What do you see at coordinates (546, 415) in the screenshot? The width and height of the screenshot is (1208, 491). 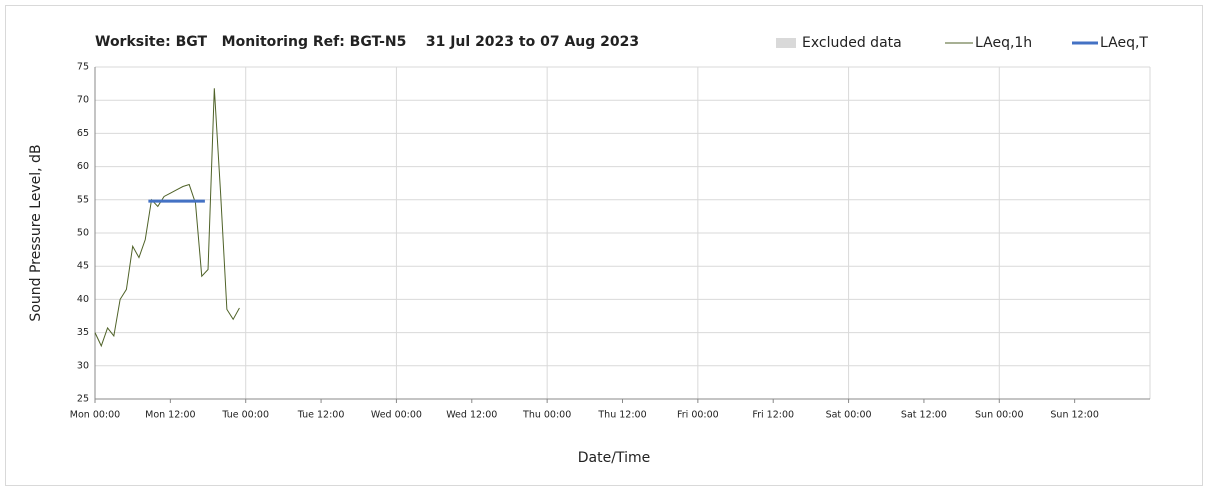 I see `x-tick-label: Thu 00:00` at bounding box center [546, 415].